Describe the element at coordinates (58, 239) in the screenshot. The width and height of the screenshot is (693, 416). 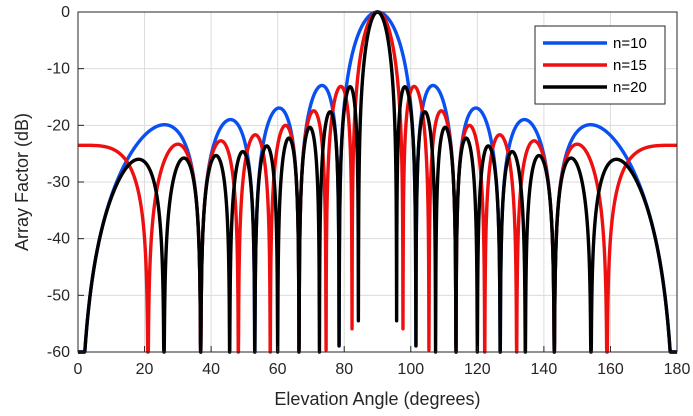
I see `y-tick-label: -40` at that location.